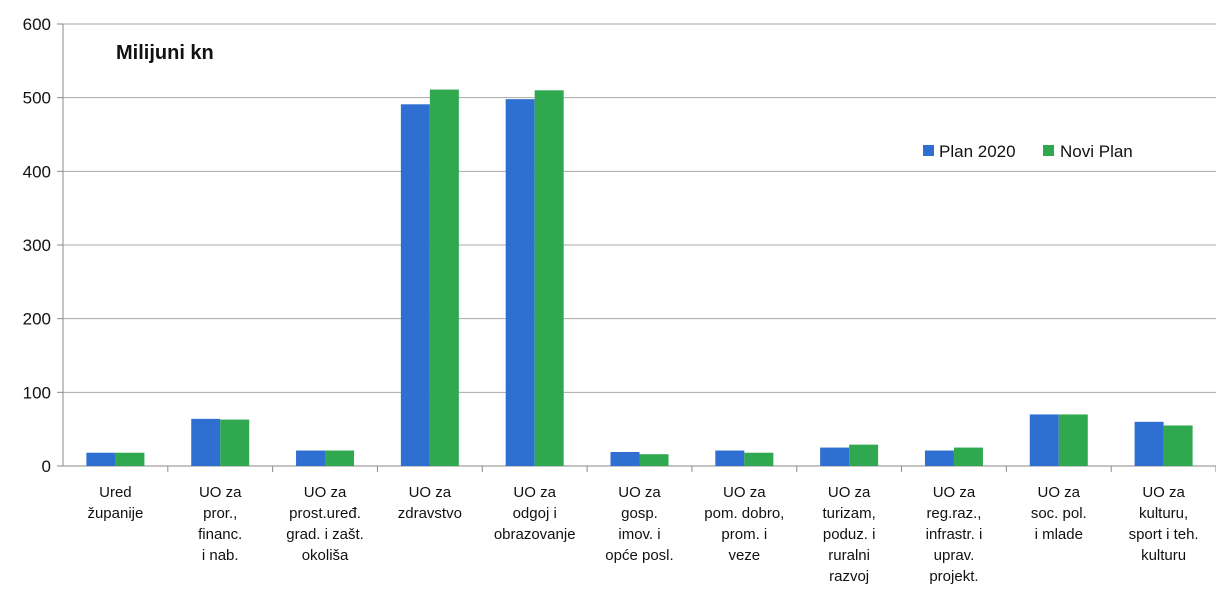  Describe the element at coordinates (37, 392) in the screenshot. I see `y-tick-label: 100` at that location.